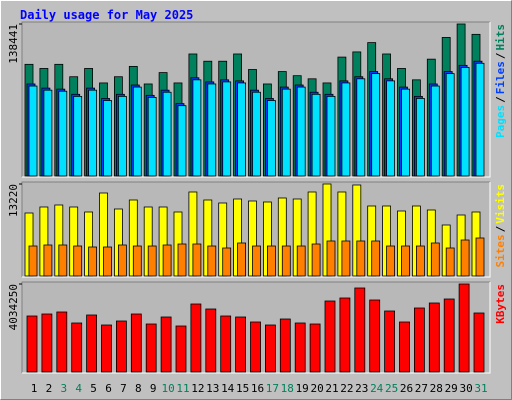 This screenshot has height=400, width=512. Describe the element at coordinates (465, 388) in the screenshot. I see `x-tick-label: 30` at that location.